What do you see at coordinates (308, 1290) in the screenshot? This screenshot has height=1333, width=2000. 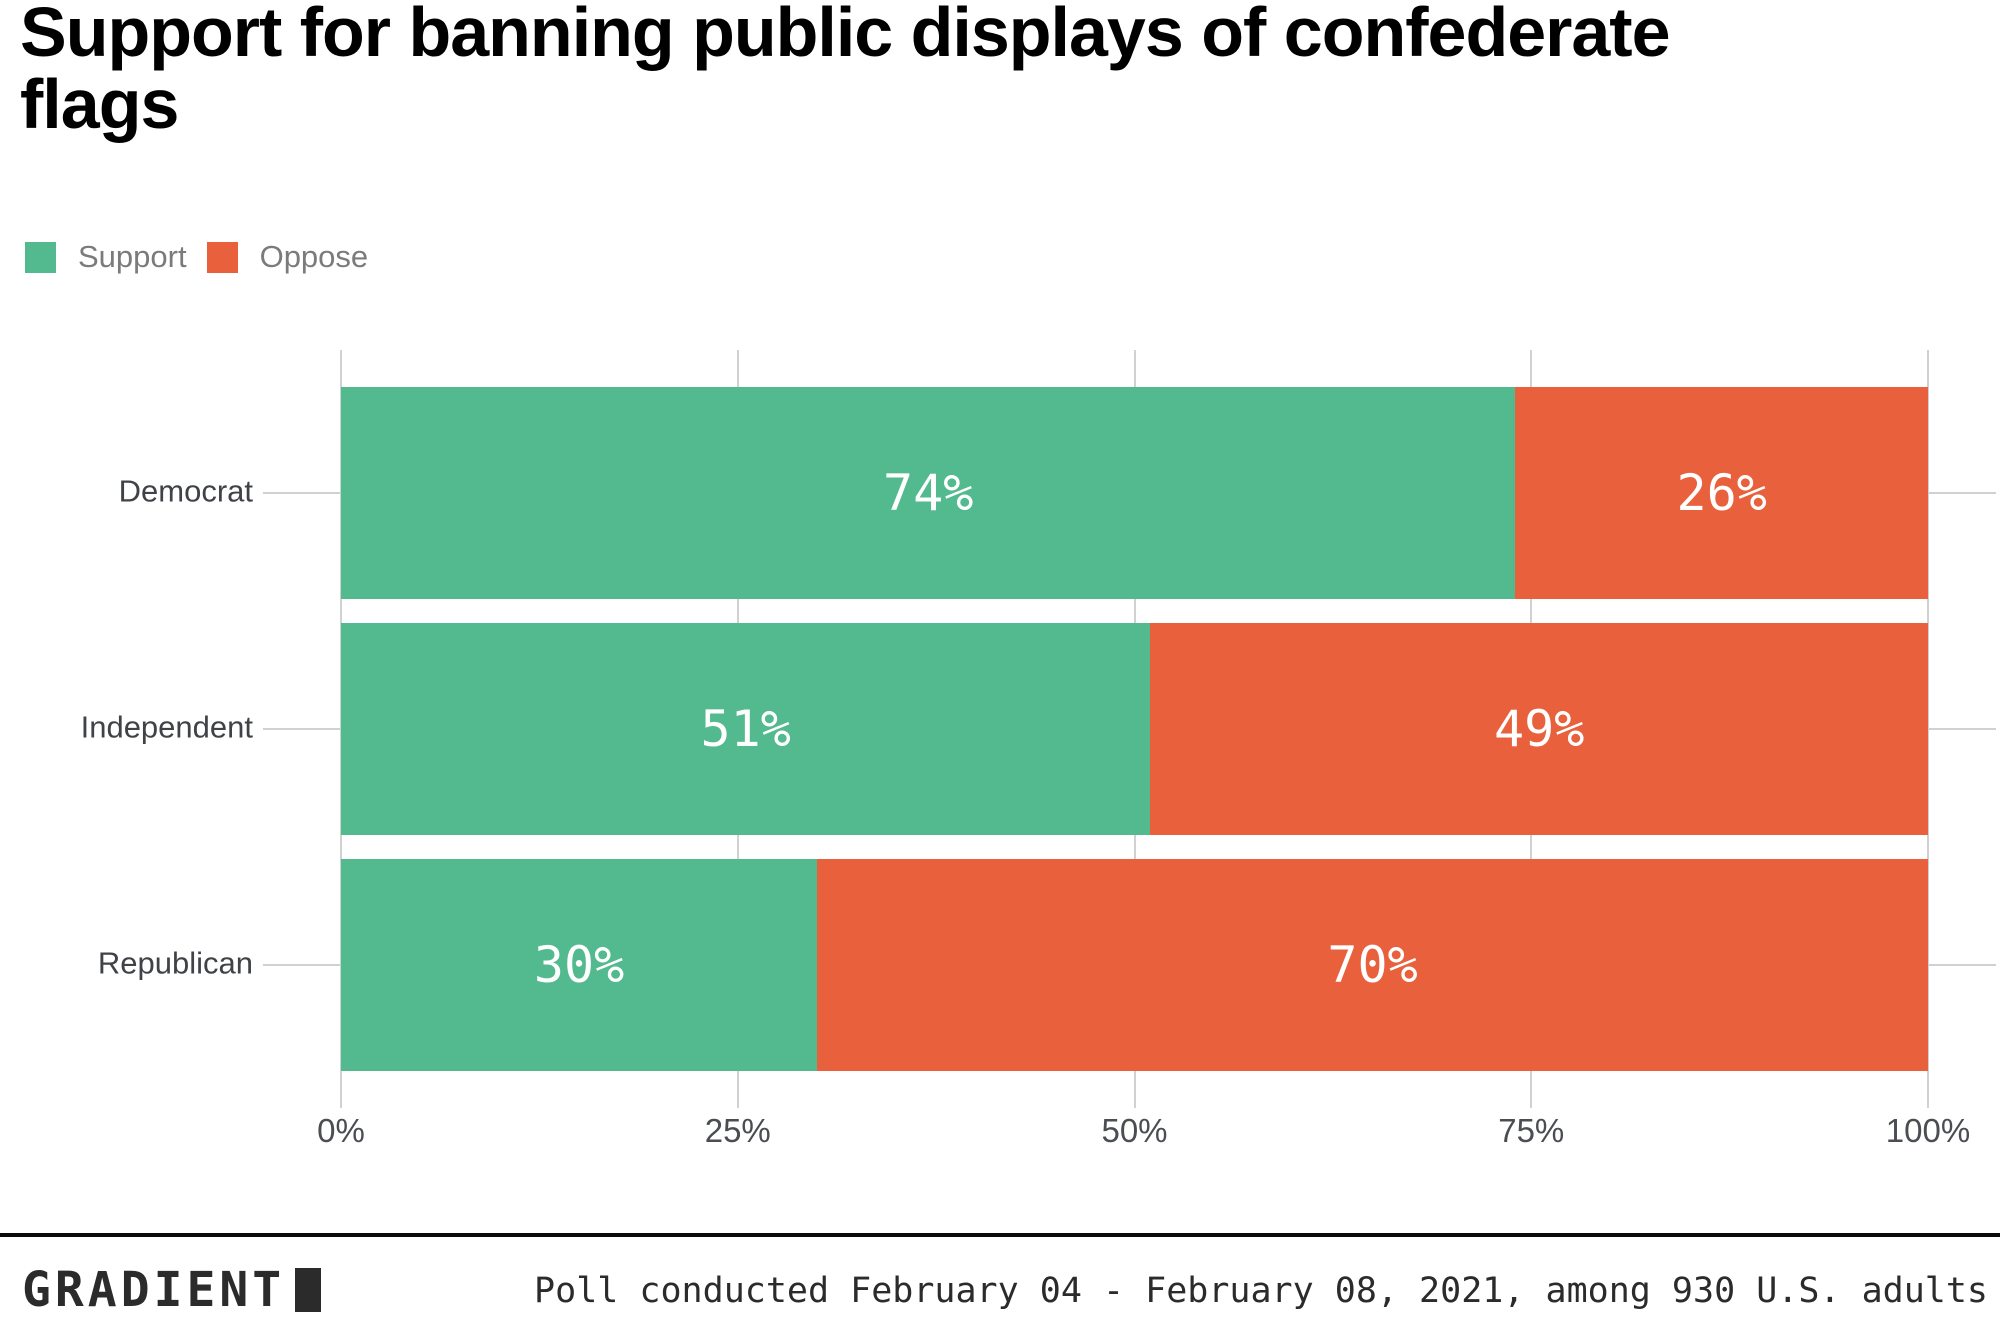 I see `gradient-logo-block-icon` at bounding box center [308, 1290].